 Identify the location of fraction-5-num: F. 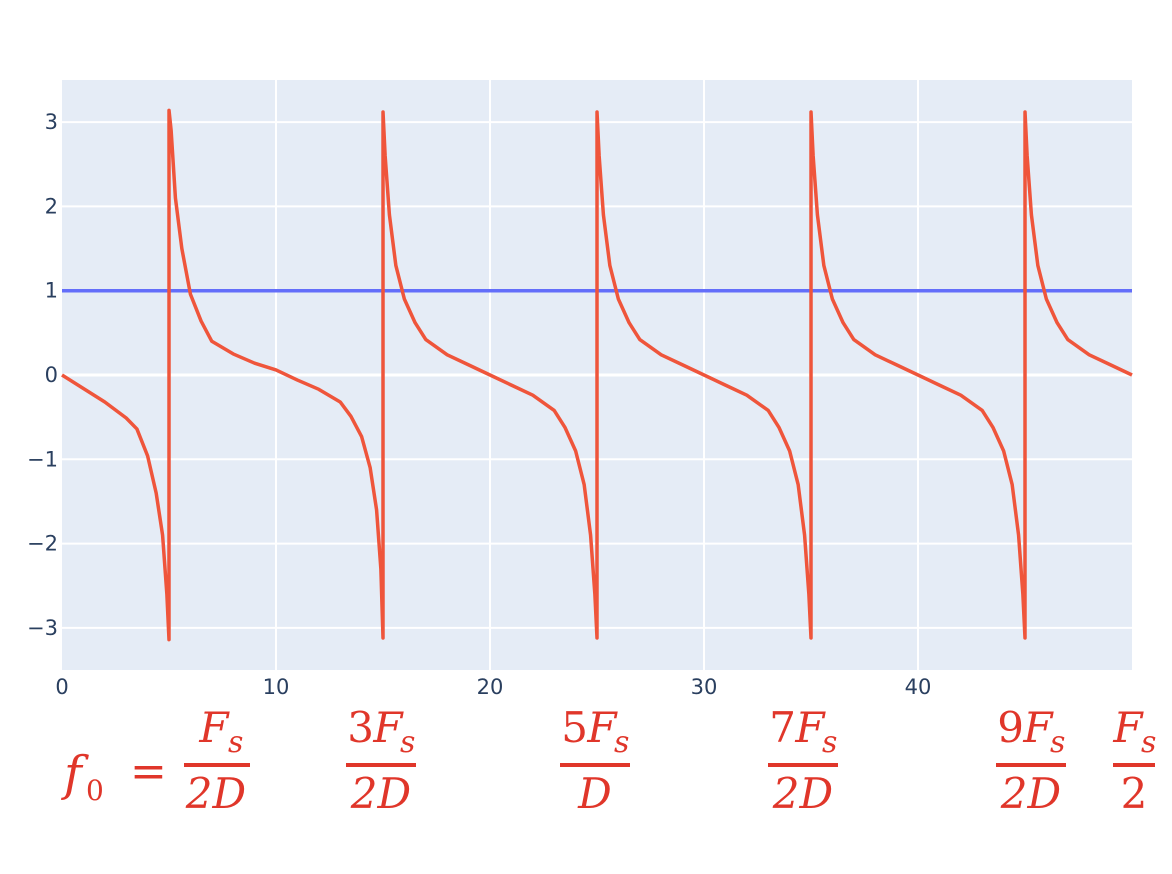
(1038, 727).